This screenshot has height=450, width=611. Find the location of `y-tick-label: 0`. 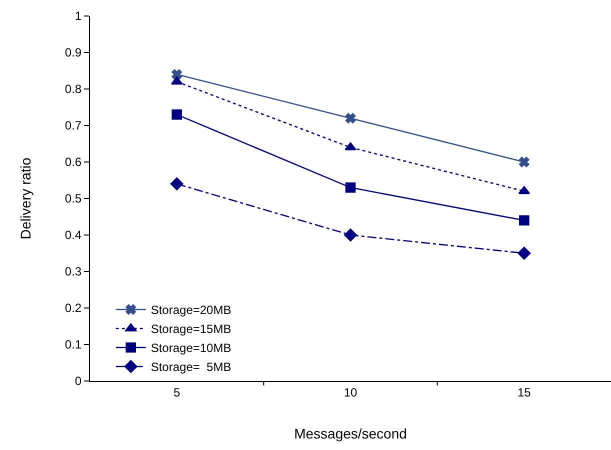

y-tick-label: 0 is located at coordinates (78, 381).